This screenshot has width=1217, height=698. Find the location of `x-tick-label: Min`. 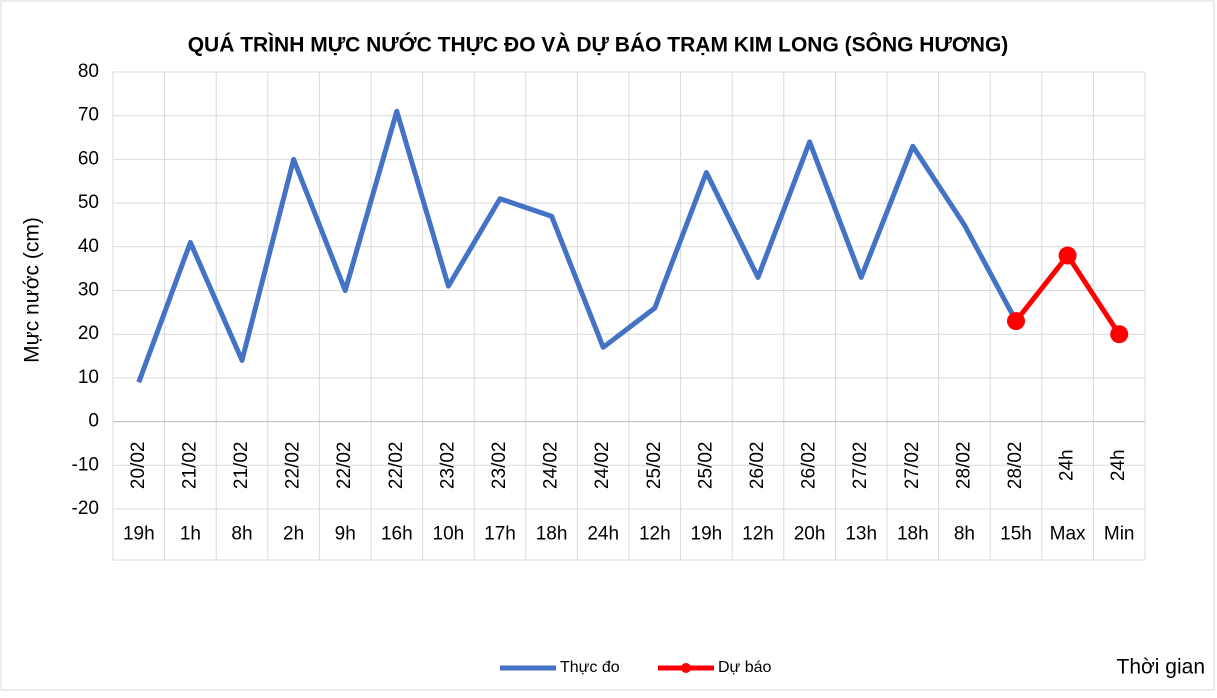

x-tick-label: Min is located at coordinates (1119, 534).